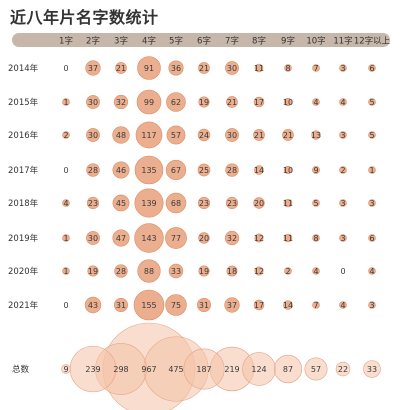  Describe the element at coordinates (342, 203) in the screenshot. I see `bubble-value: 3` at that location.